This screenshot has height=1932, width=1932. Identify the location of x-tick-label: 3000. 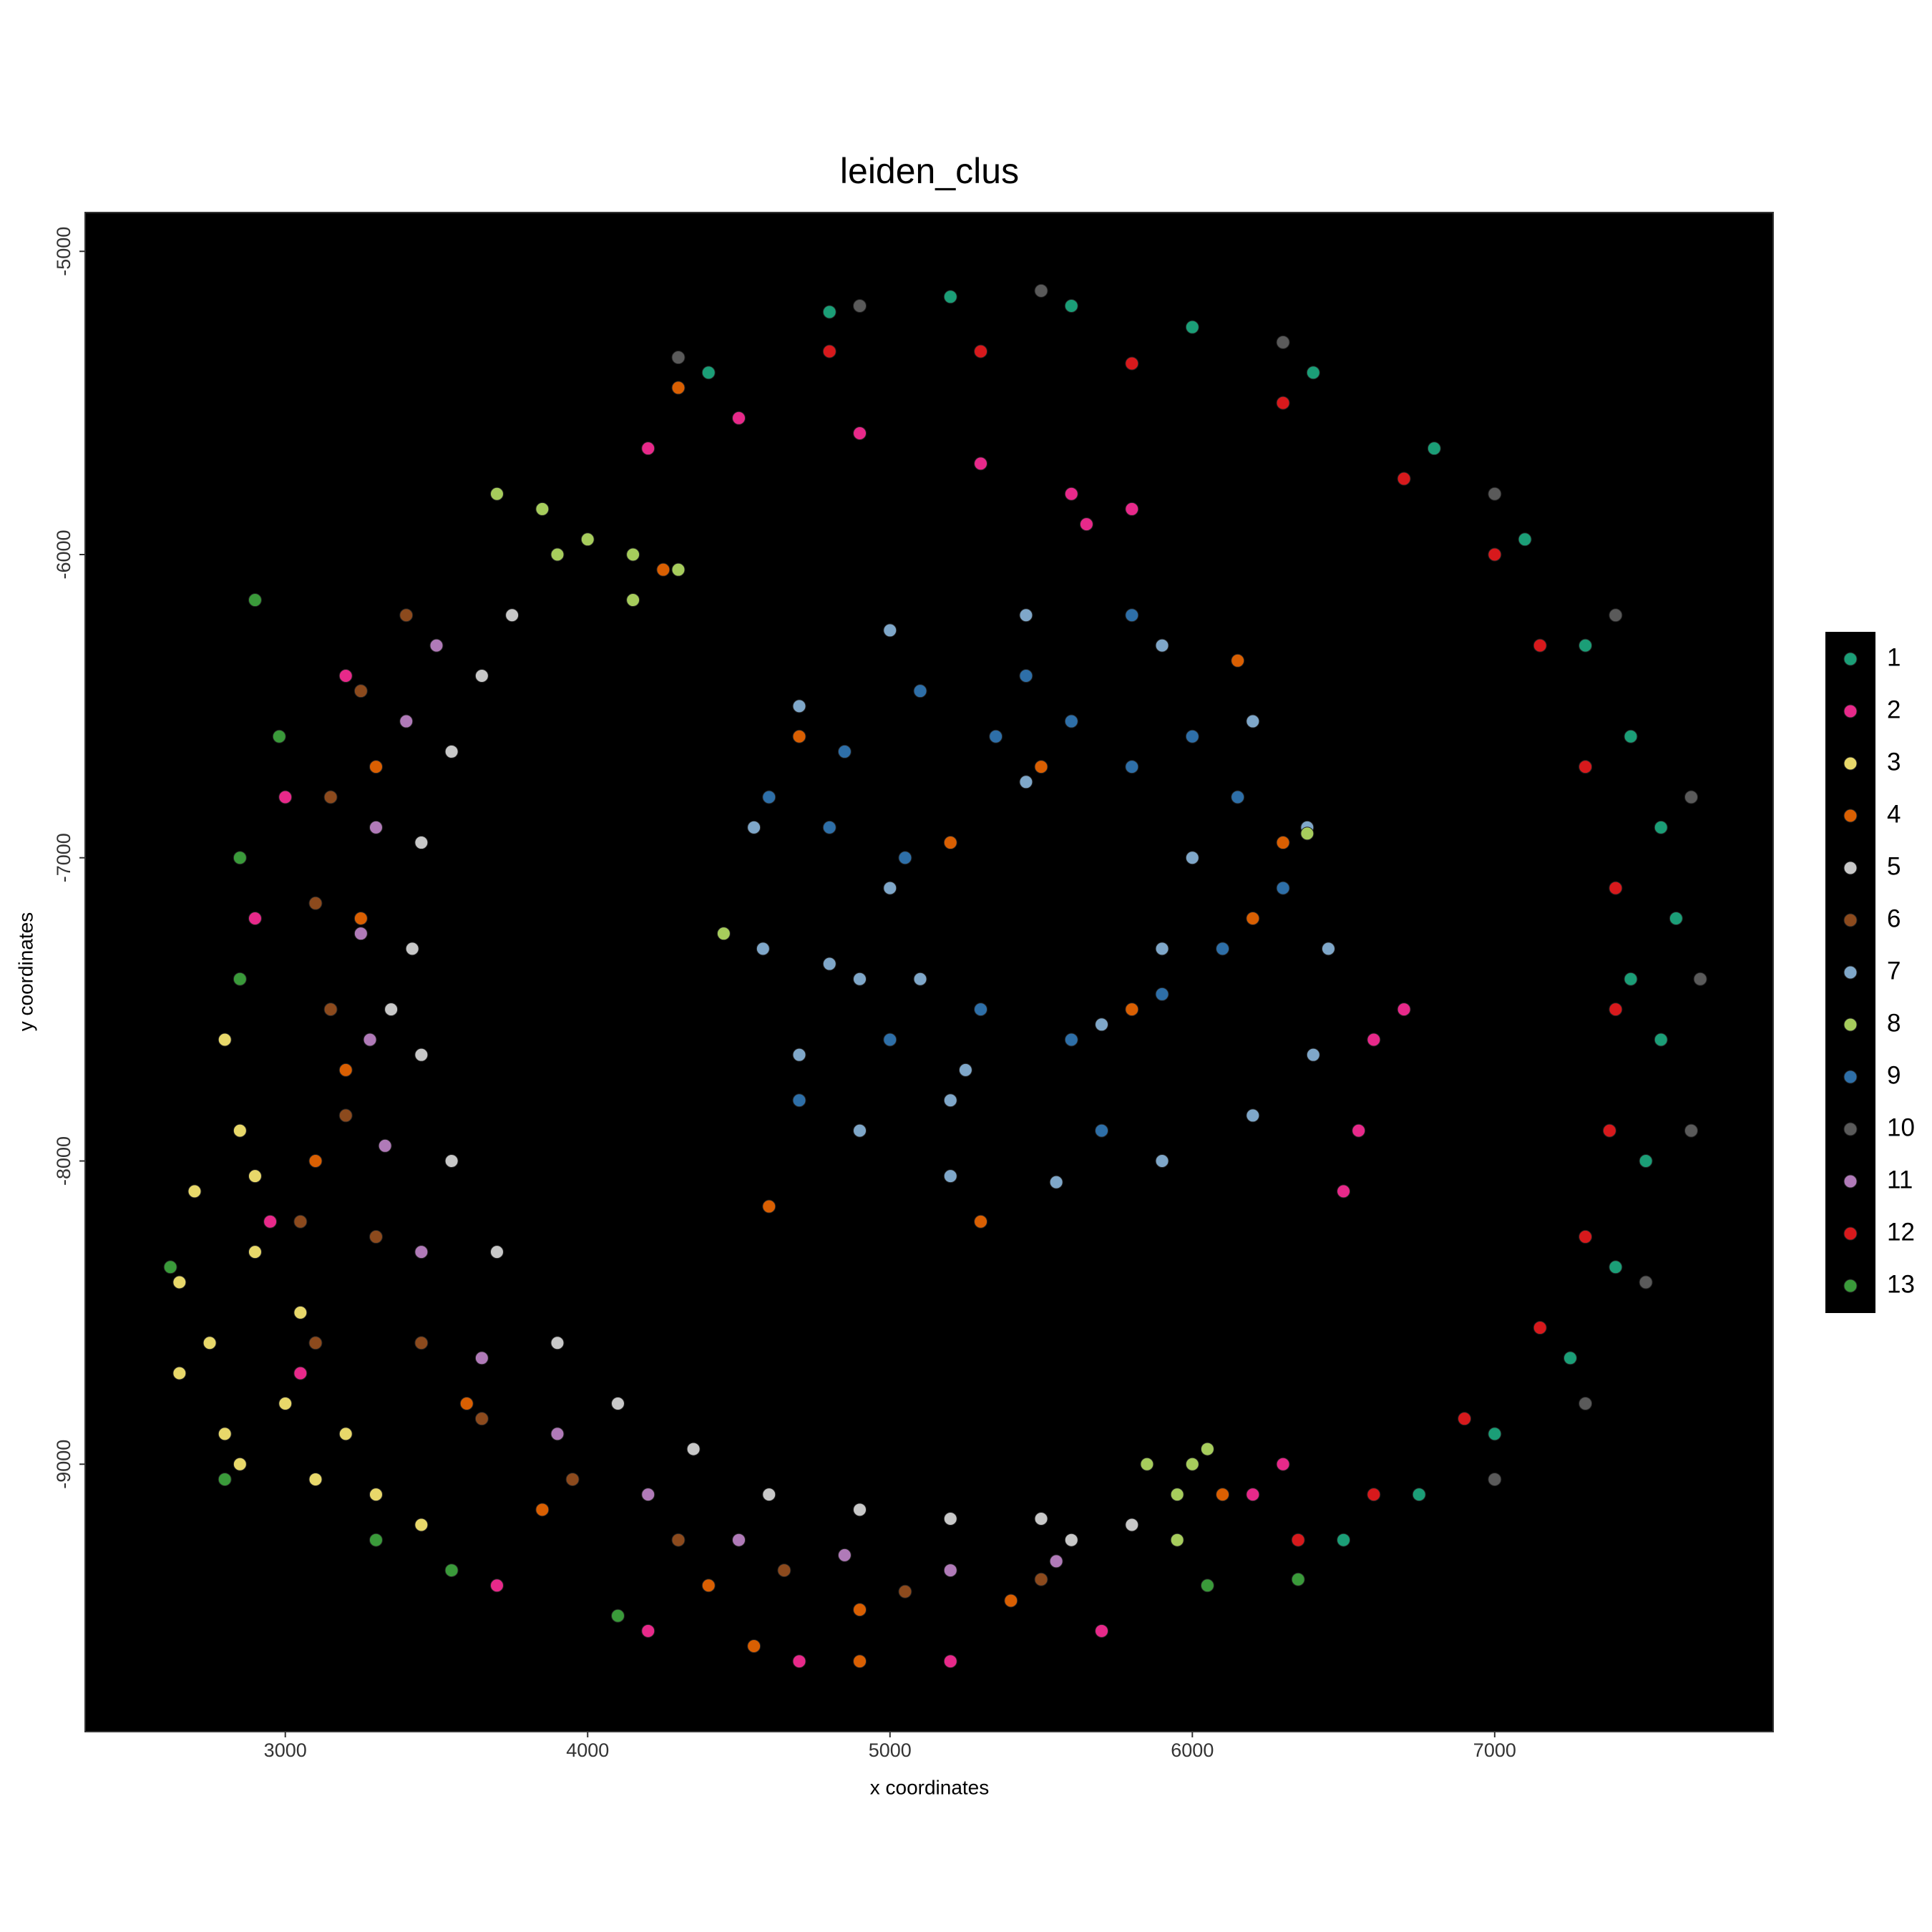
(285, 1750).